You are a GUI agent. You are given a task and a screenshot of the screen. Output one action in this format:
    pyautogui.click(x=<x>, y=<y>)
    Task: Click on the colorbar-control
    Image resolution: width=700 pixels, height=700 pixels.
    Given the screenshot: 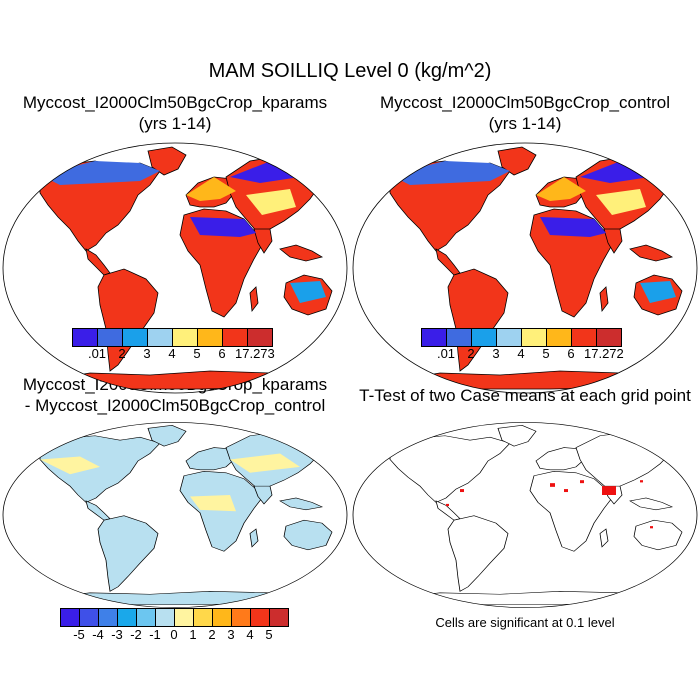 What is the action you would take?
    pyautogui.click(x=521, y=337)
    